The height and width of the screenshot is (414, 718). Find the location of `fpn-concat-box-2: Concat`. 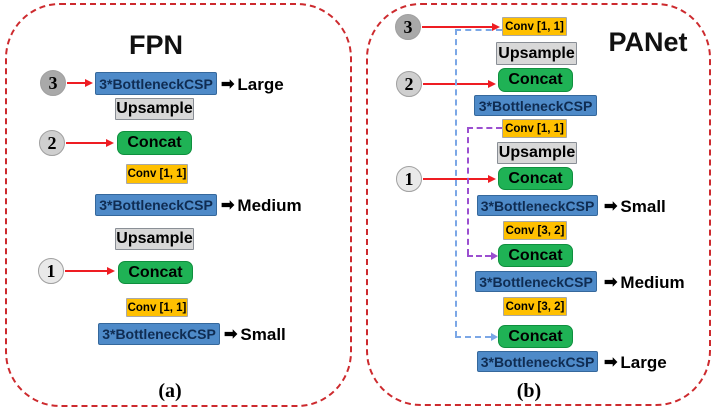

fpn-concat-box-2: Concat is located at coordinates (155, 272).